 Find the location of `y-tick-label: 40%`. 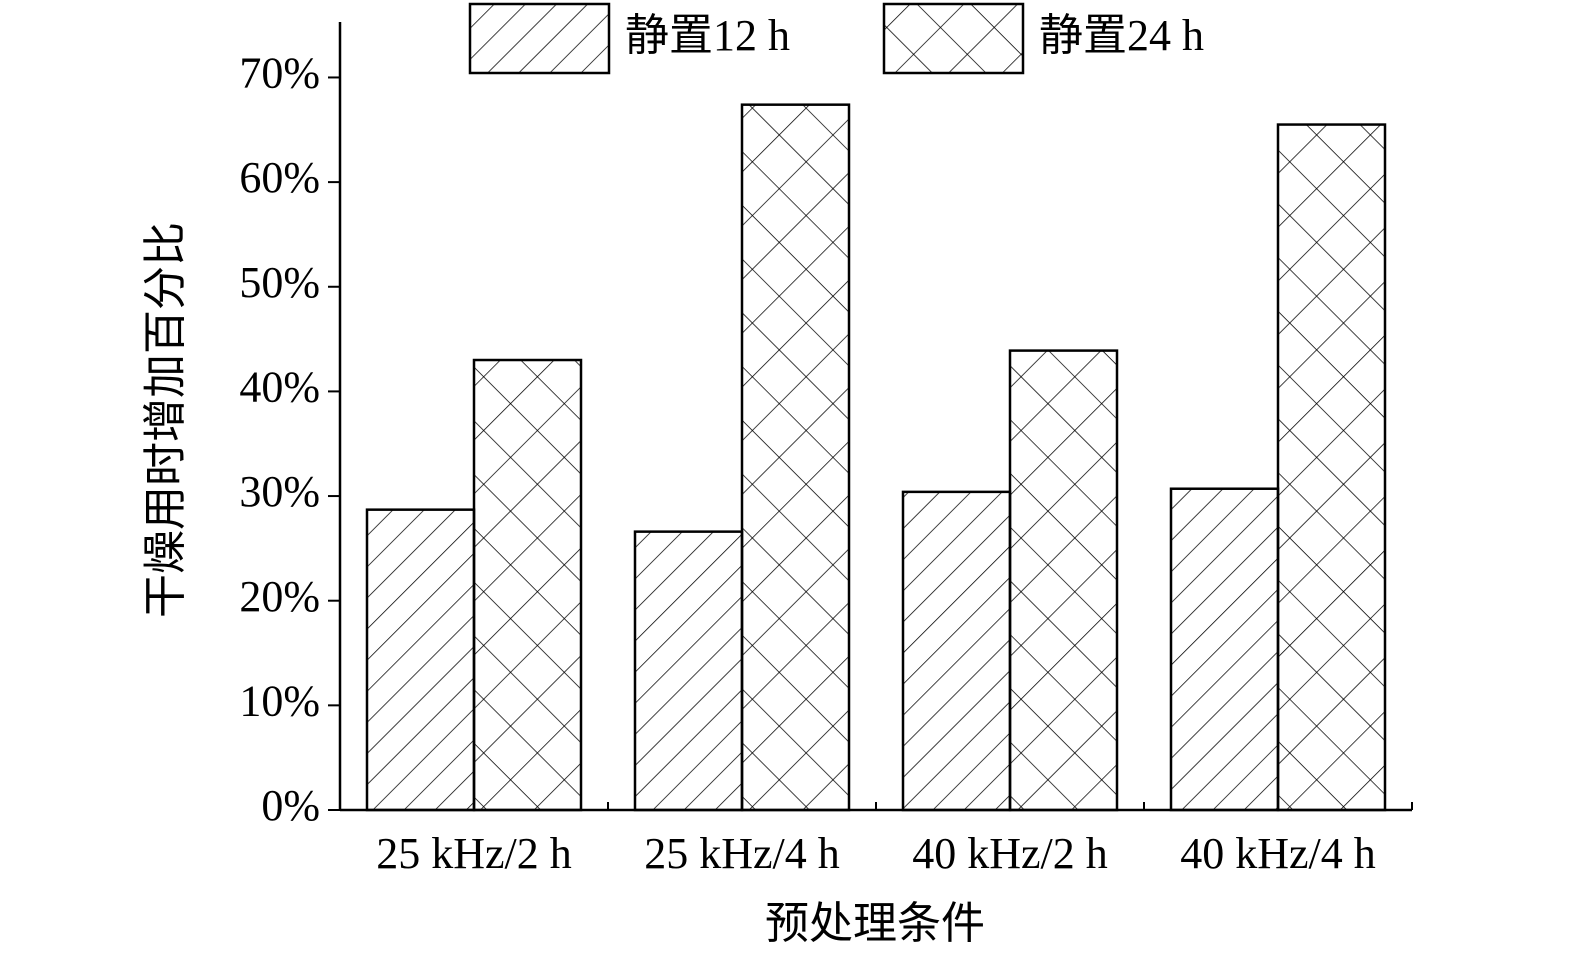

y-tick-label: 40% is located at coordinates (279, 387).